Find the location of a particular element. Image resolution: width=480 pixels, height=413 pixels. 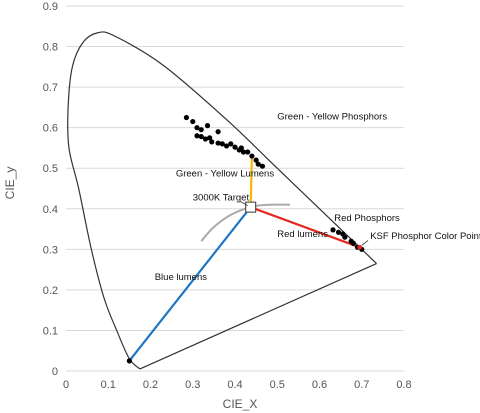

y-tick-label: 0.8 is located at coordinates (50, 48).